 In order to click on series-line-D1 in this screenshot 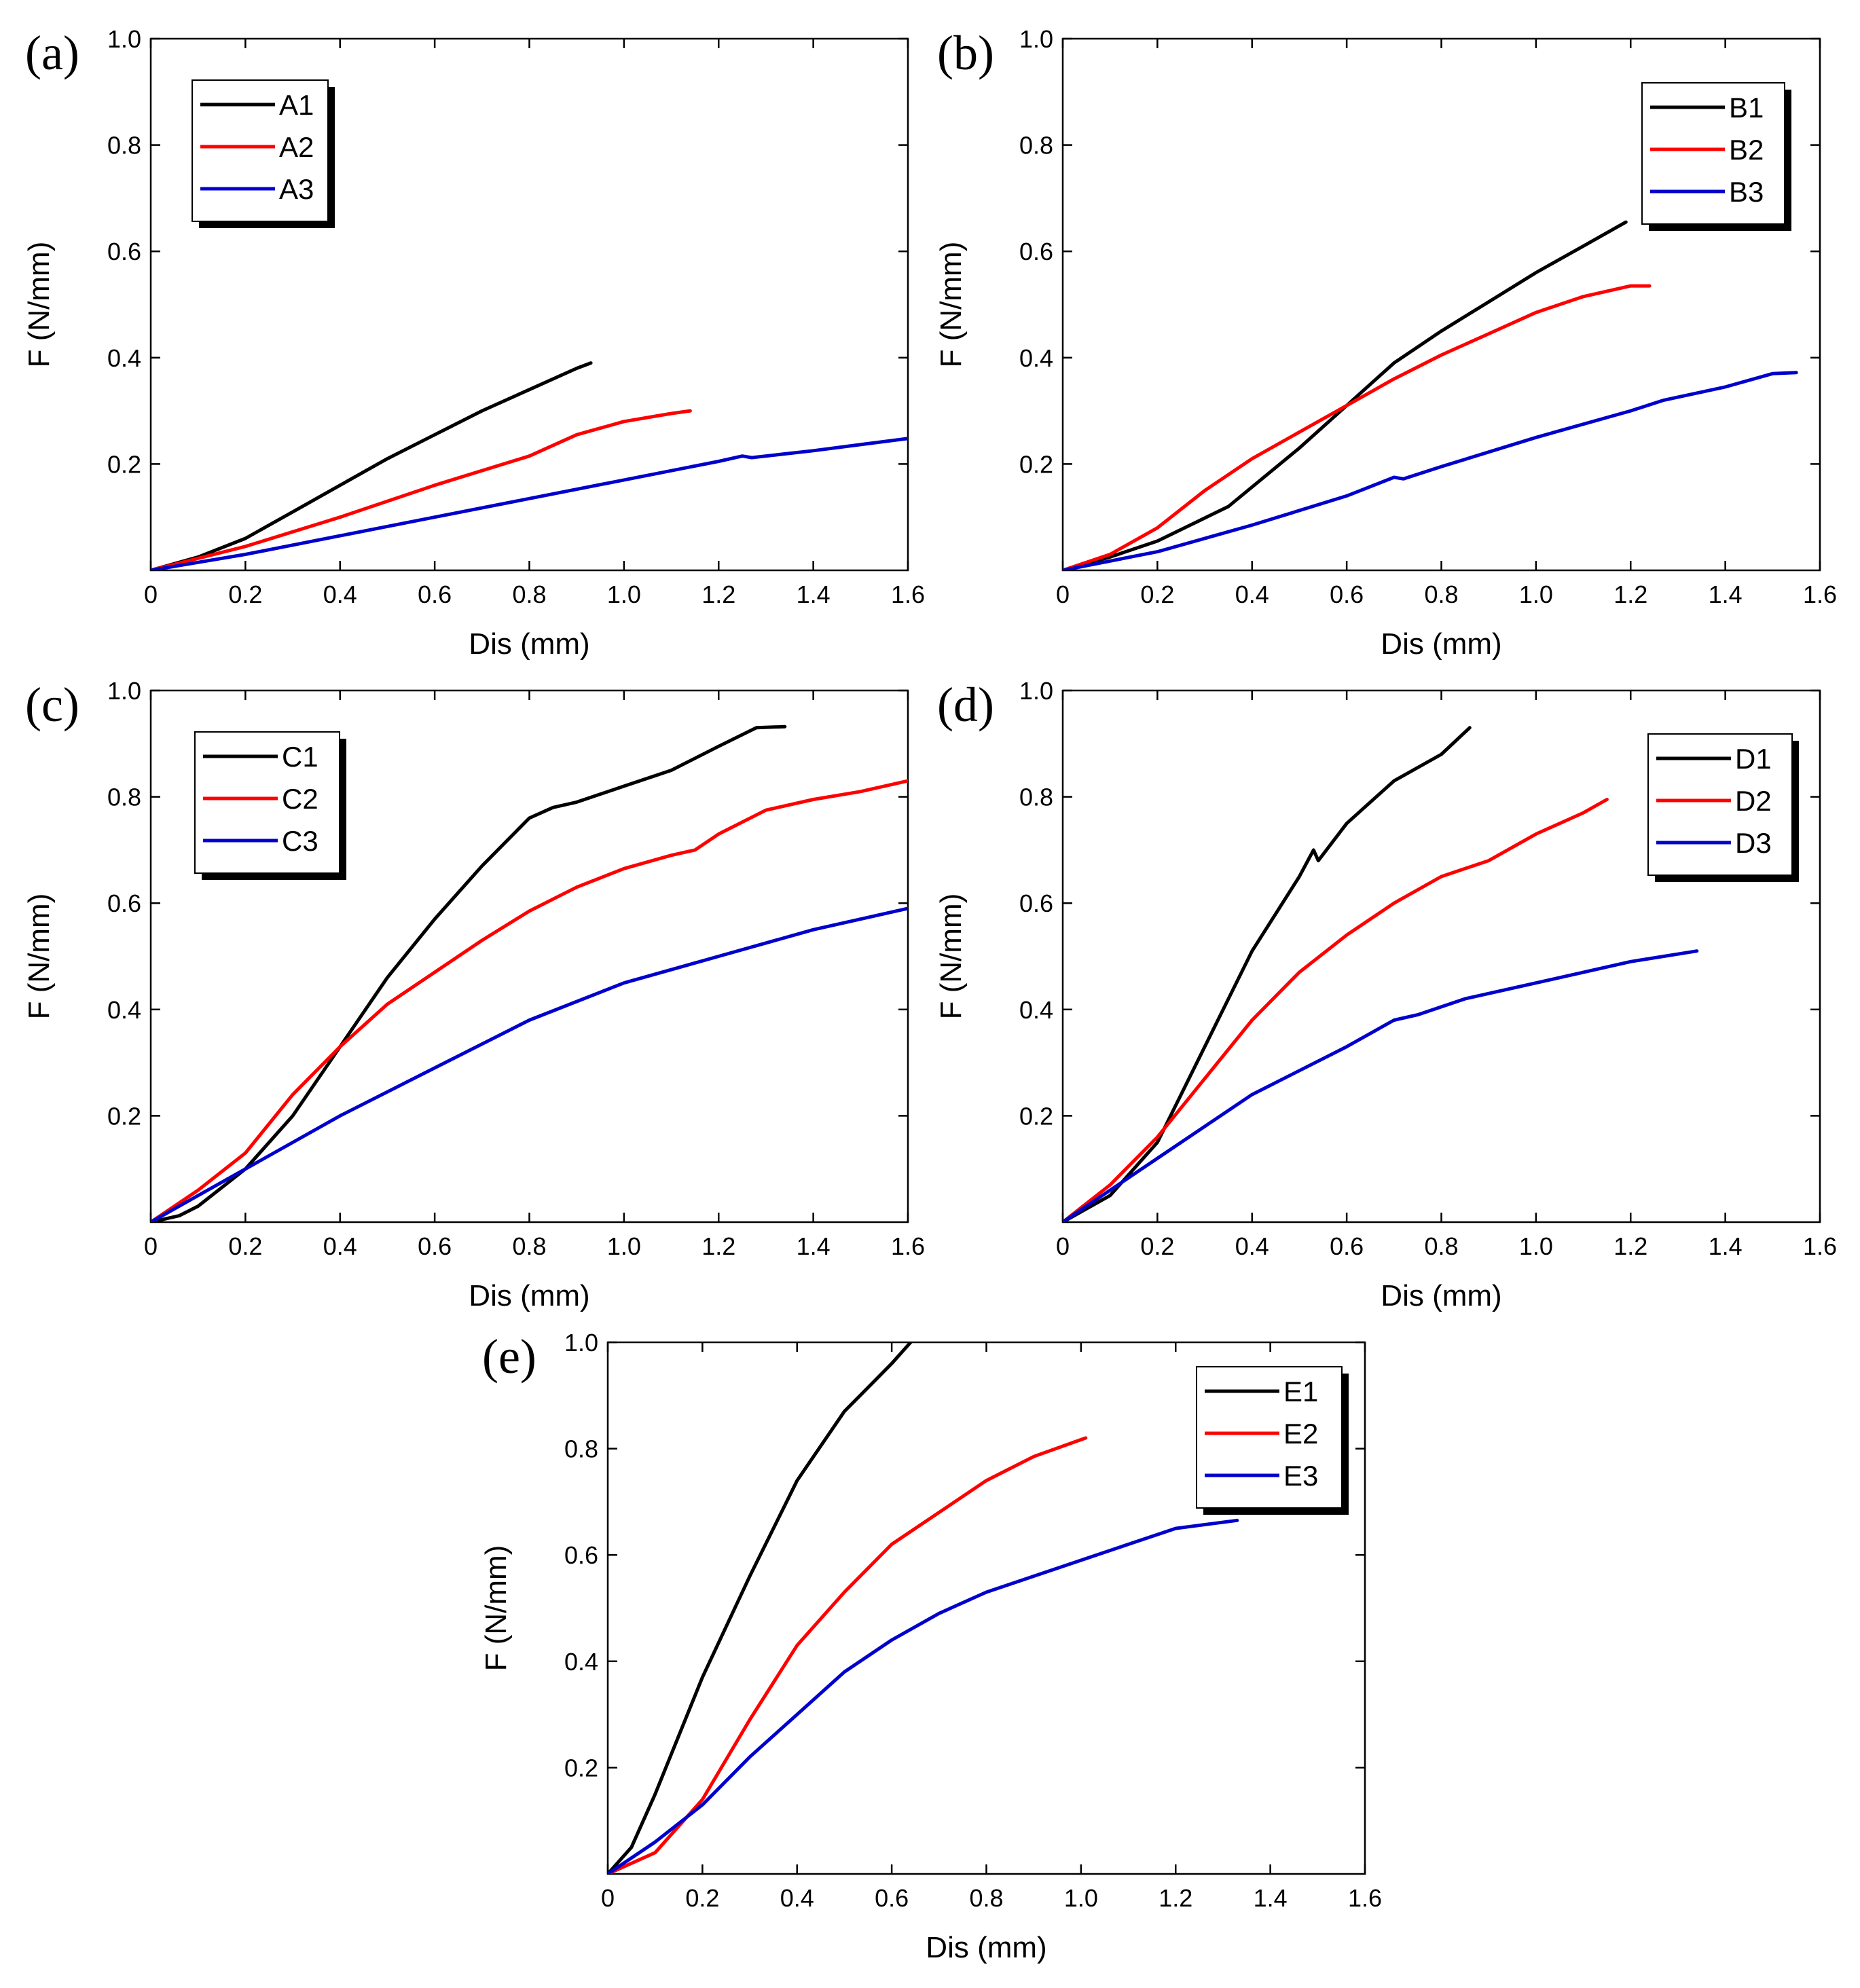, I will do `click(1267, 974)`.